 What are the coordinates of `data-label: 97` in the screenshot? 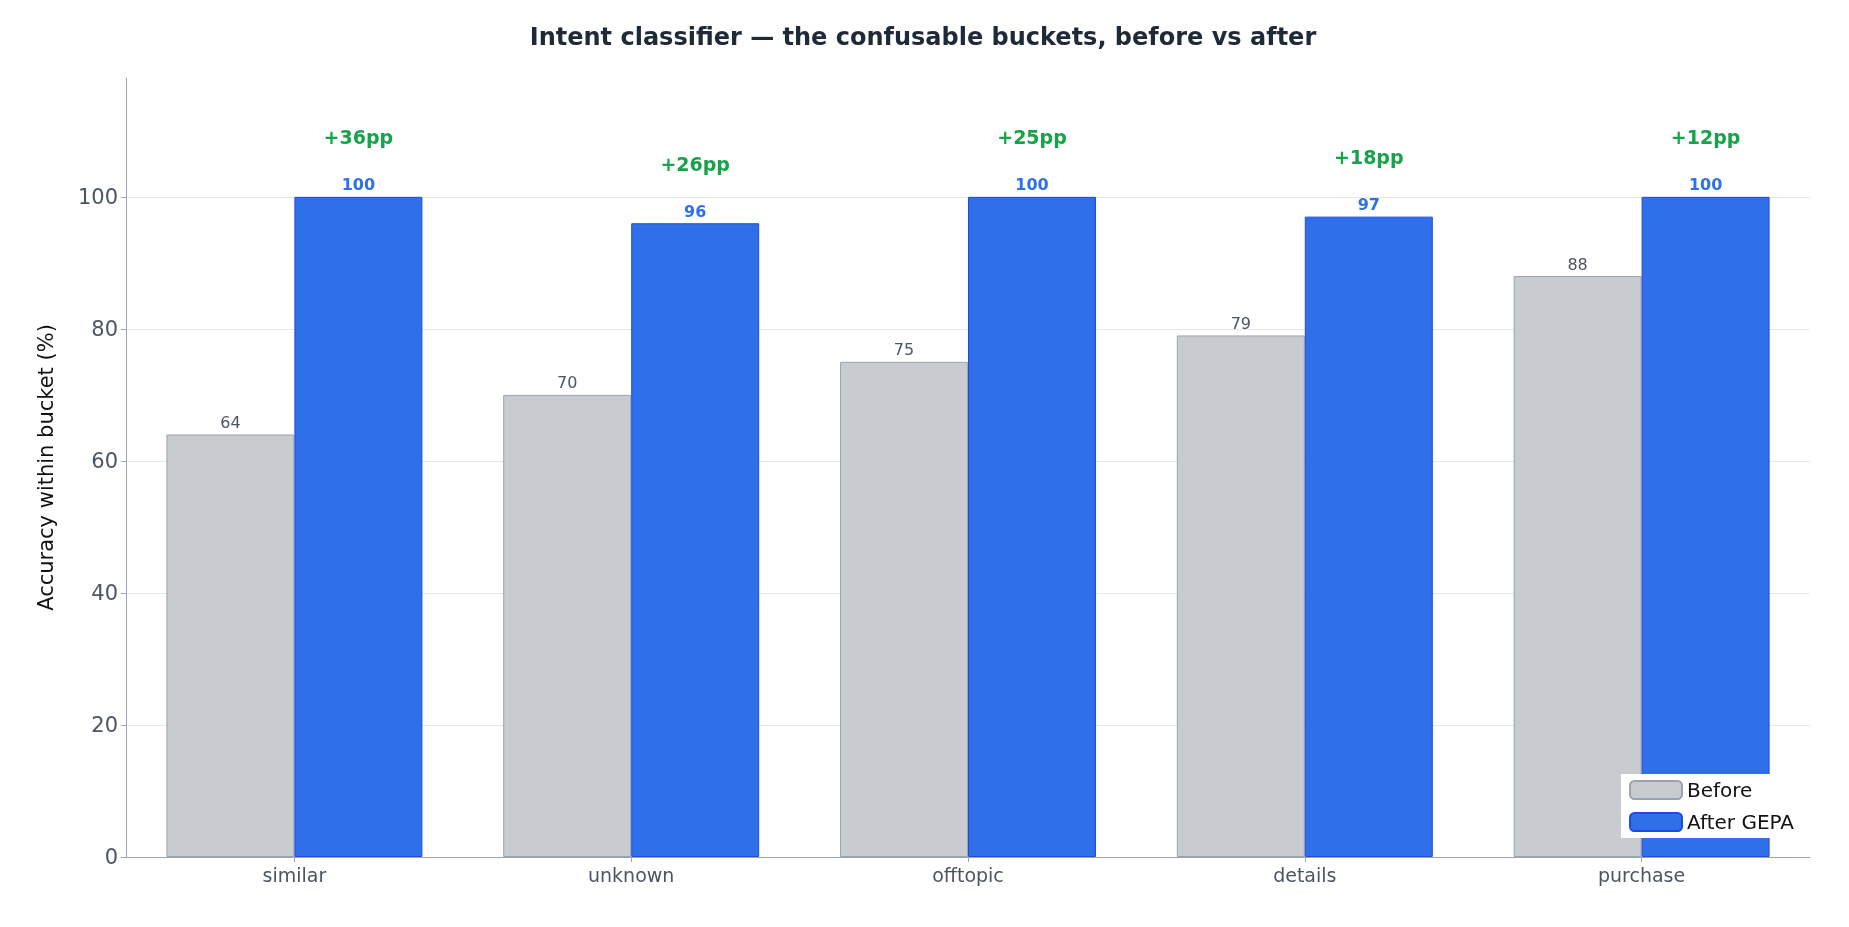 It's located at (1368, 205).